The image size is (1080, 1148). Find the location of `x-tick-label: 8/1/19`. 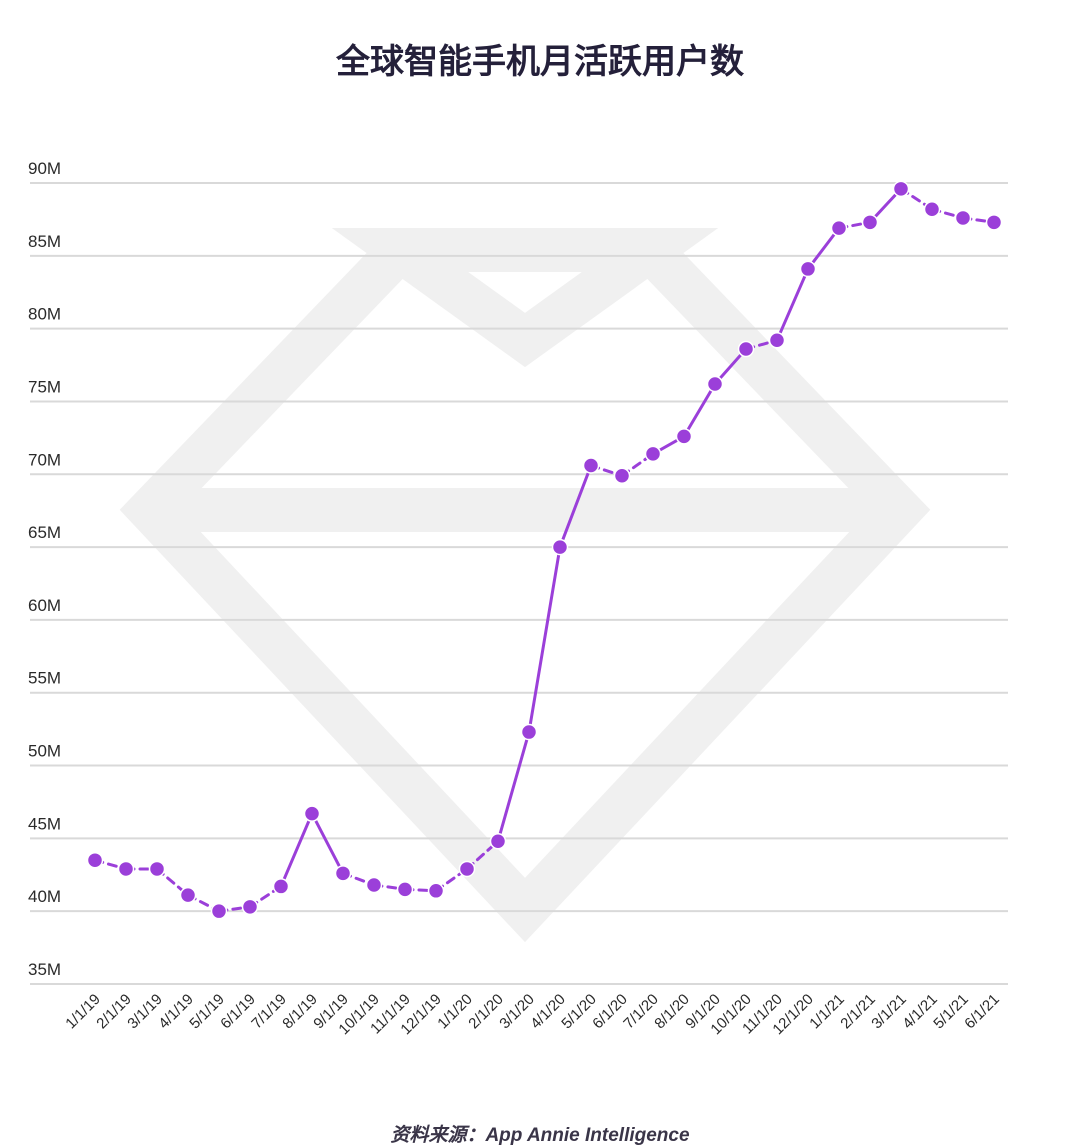

x-tick-label: 8/1/19 is located at coordinates (300, 1012).